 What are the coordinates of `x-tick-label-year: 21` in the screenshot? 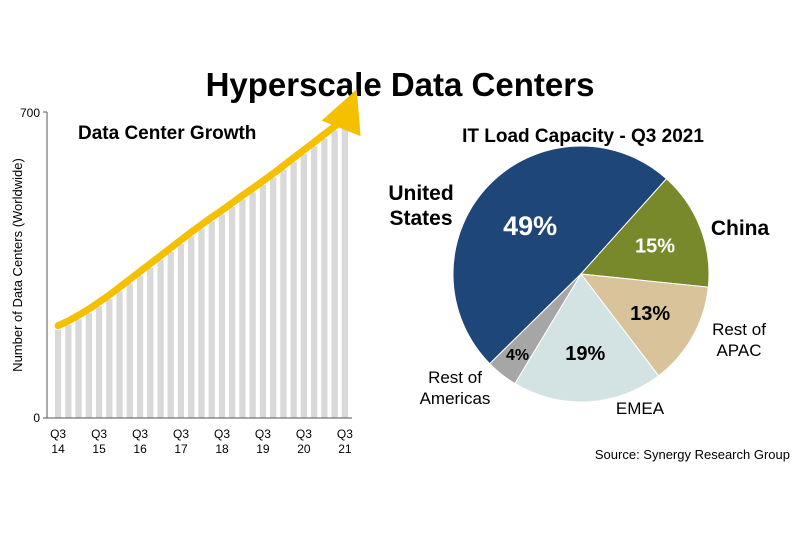 It's located at (345, 449).